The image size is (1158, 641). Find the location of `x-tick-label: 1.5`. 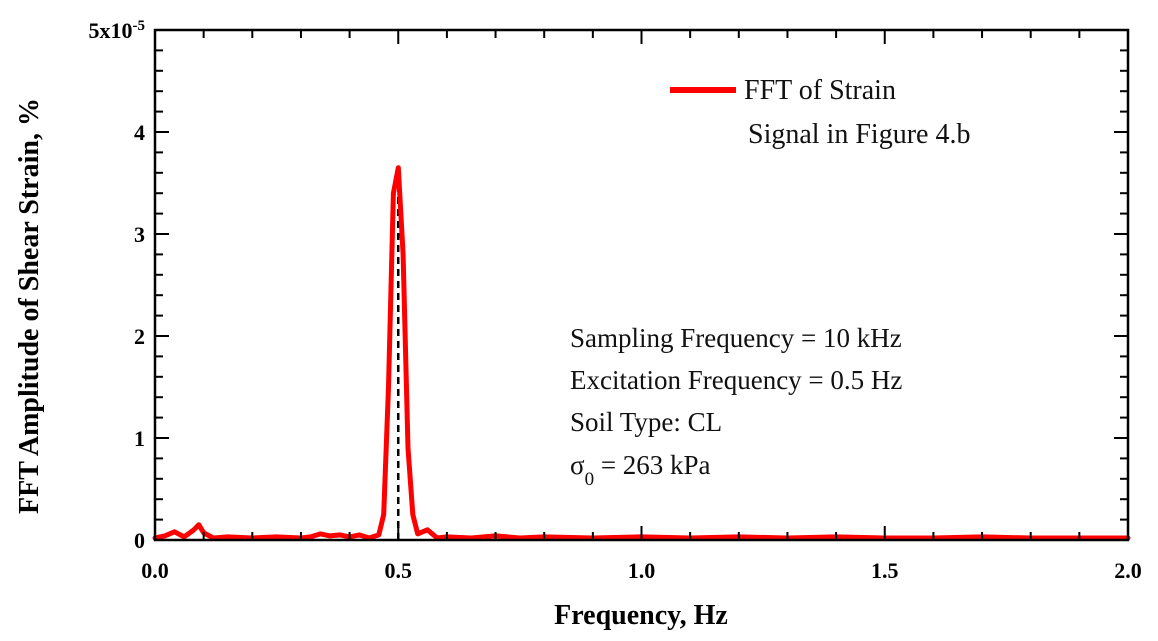

x-tick-label: 1.5 is located at coordinates (885, 570).